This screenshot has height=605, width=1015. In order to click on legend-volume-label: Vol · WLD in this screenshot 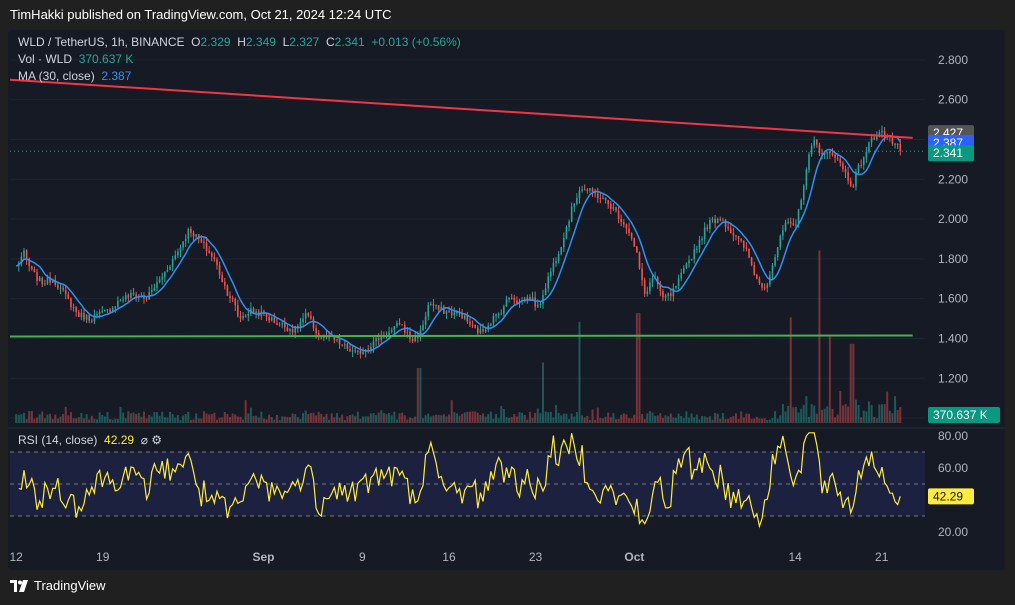, I will do `click(45, 59)`.